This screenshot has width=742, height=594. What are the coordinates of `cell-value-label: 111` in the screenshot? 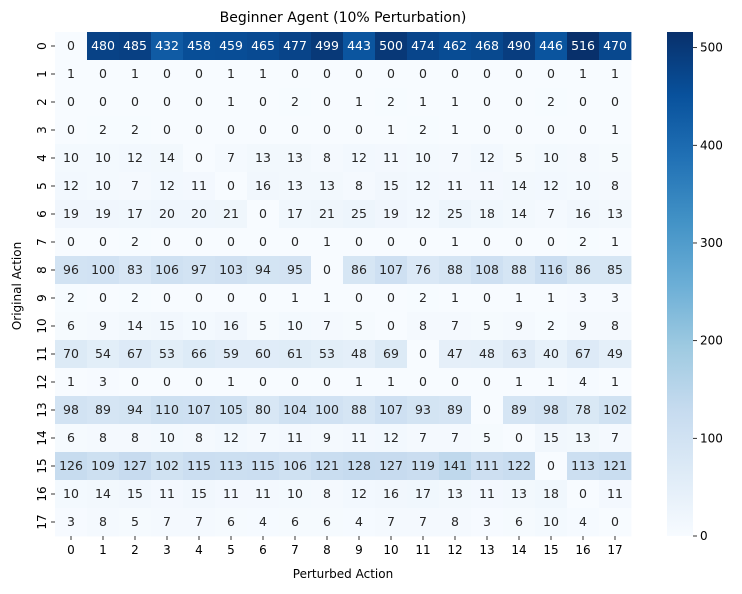 It's located at (487, 465).